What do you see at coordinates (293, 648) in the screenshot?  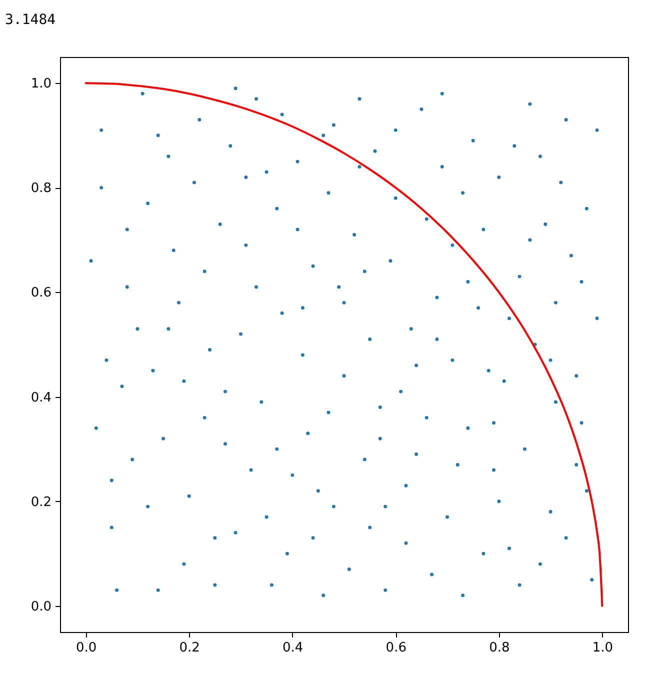 I see `x-tick-label: 0.4` at bounding box center [293, 648].